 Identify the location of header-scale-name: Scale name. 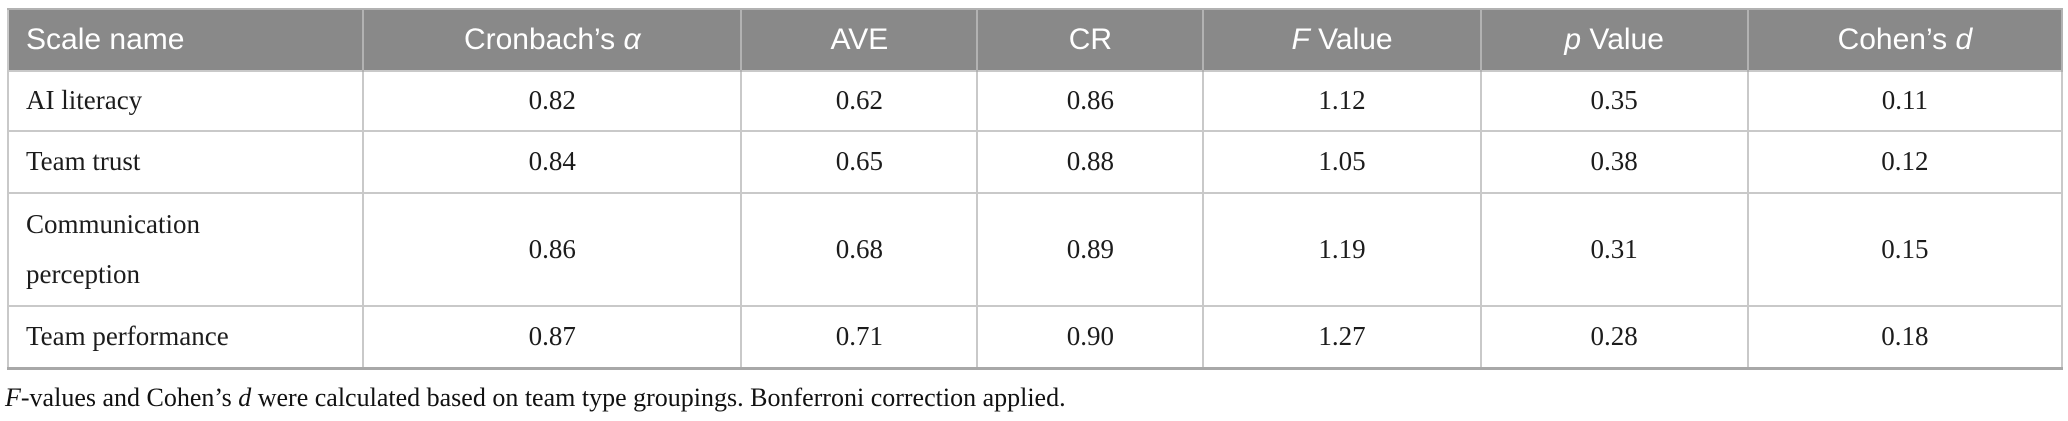
(186, 40).